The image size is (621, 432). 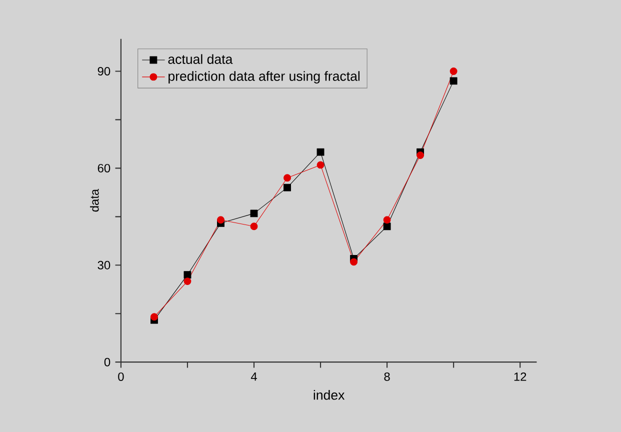 I want to click on y-tick-label: 90, so click(x=104, y=71).